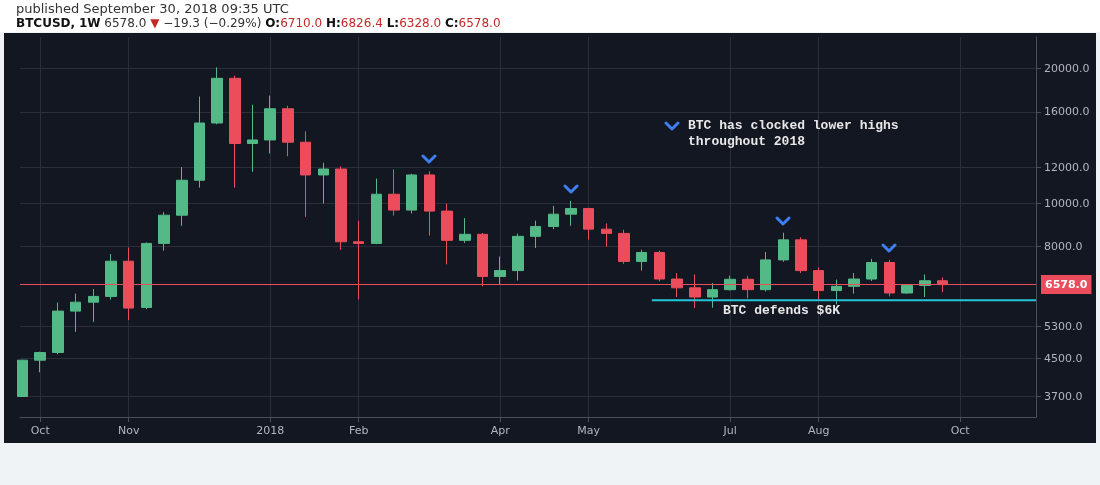 The image size is (1100, 485). I want to click on x-tick-label: Apr, so click(500, 430).